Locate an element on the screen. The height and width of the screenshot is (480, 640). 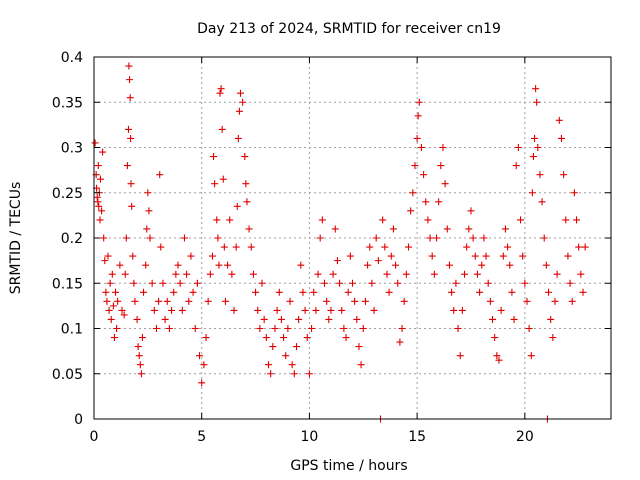
y-tick-label: 0.4 is located at coordinates (72, 58).